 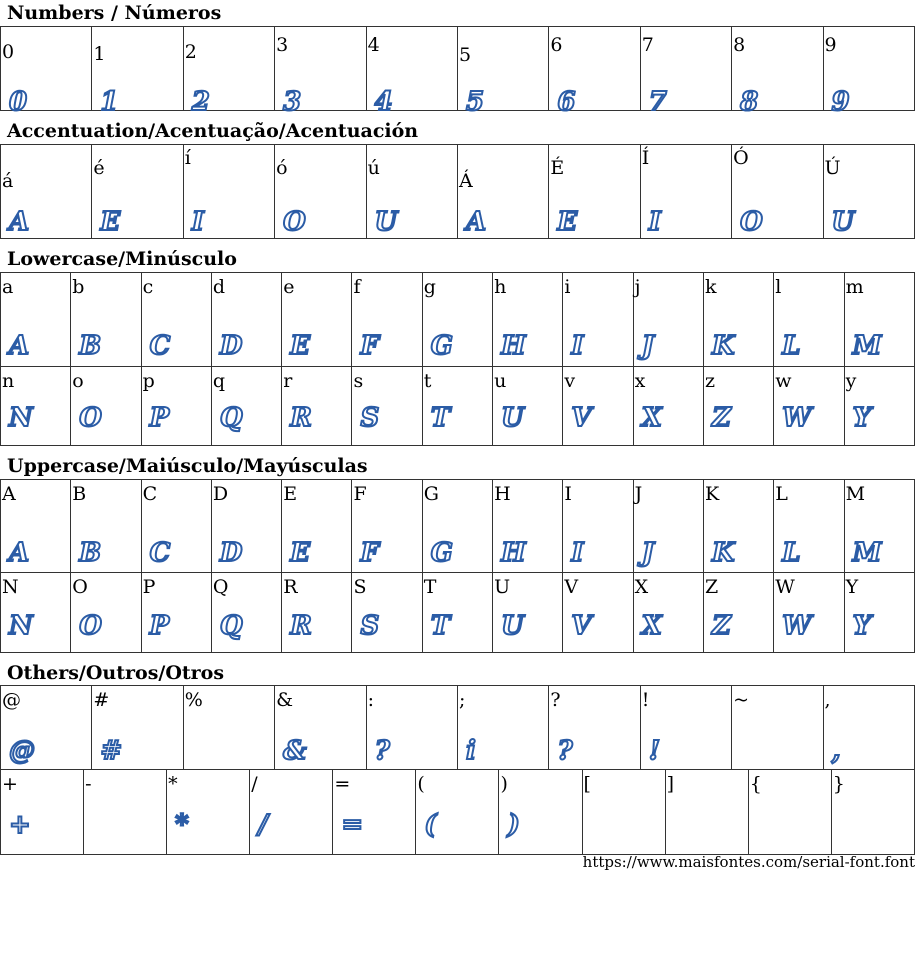 What do you see at coordinates (564, 751) in the screenshot?
I see `font-glyph-sample: ?` at bounding box center [564, 751].